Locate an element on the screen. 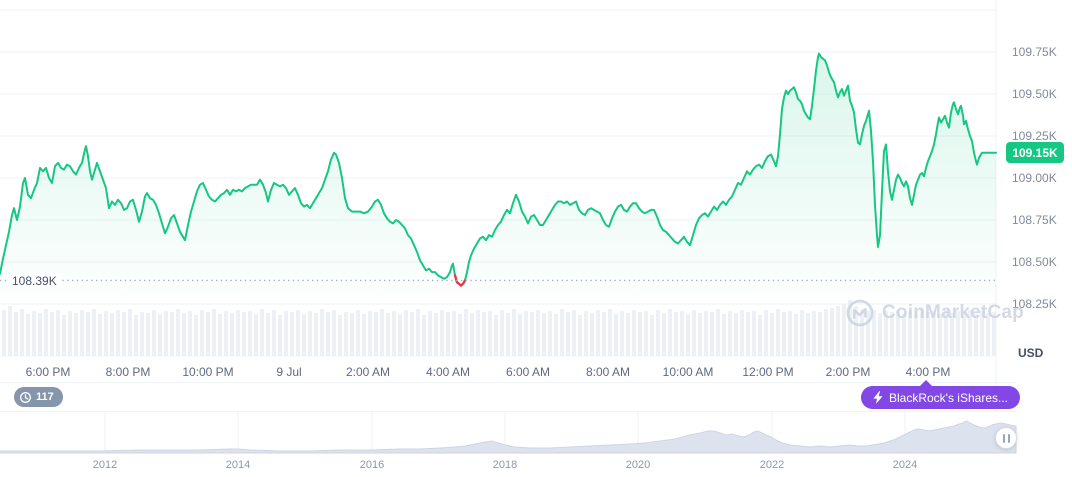 This screenshot has width=1072, height=477. x-axis-label: 2:00 AM is located at coordinates (368, 372).